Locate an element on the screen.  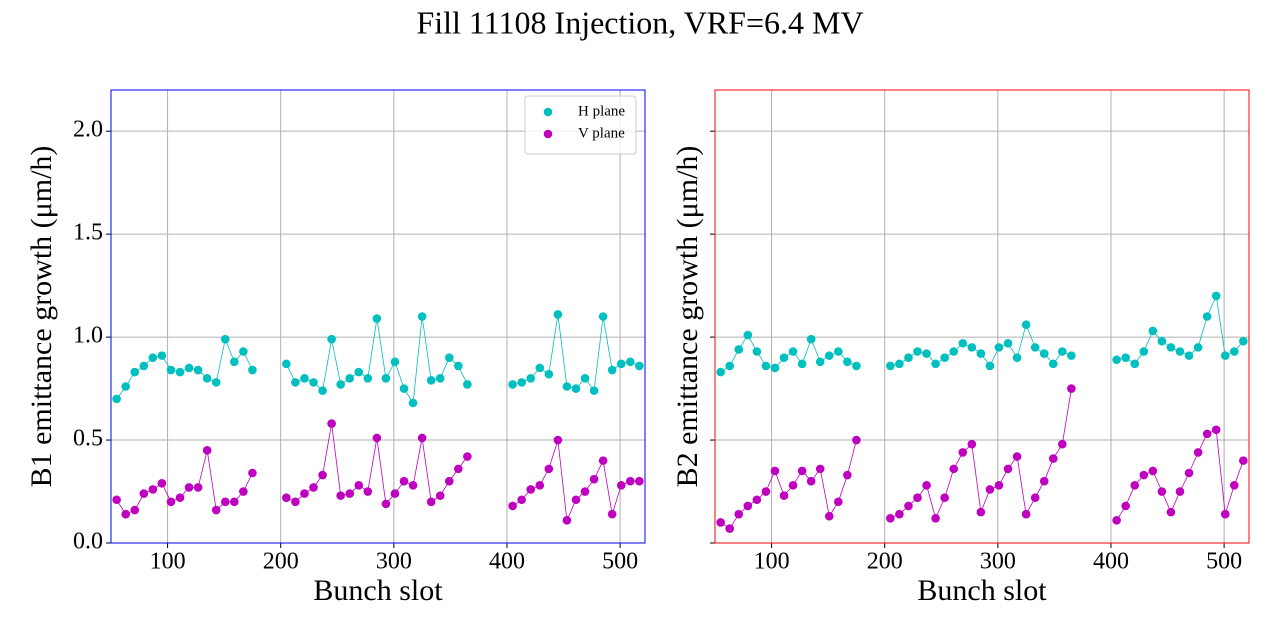
legend-box is located at coordinates (580, 125).